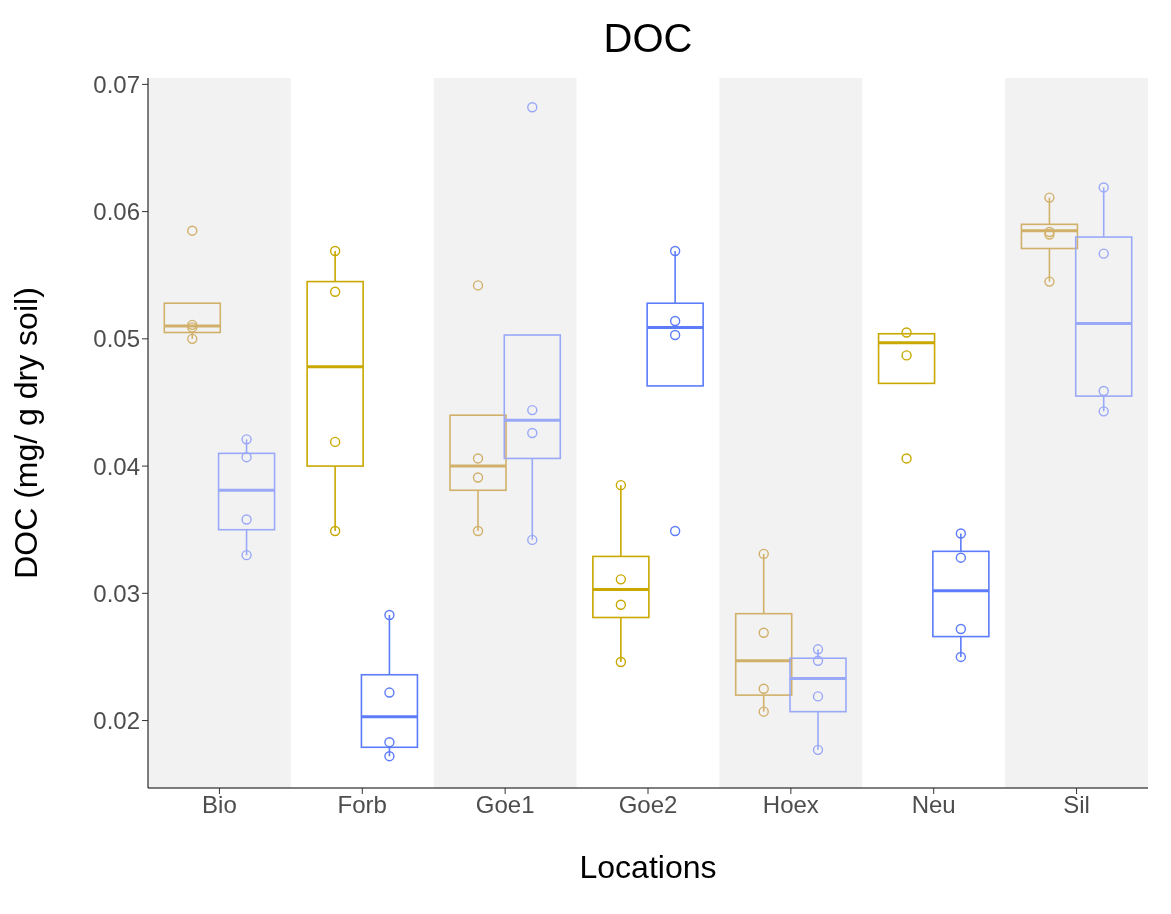 This screenshot has width=1171, height=914. What do you see at coordinates (116, 212) in the screenshot?
I see `y-tick-label: 0.06` at bounding box center [116, 212].